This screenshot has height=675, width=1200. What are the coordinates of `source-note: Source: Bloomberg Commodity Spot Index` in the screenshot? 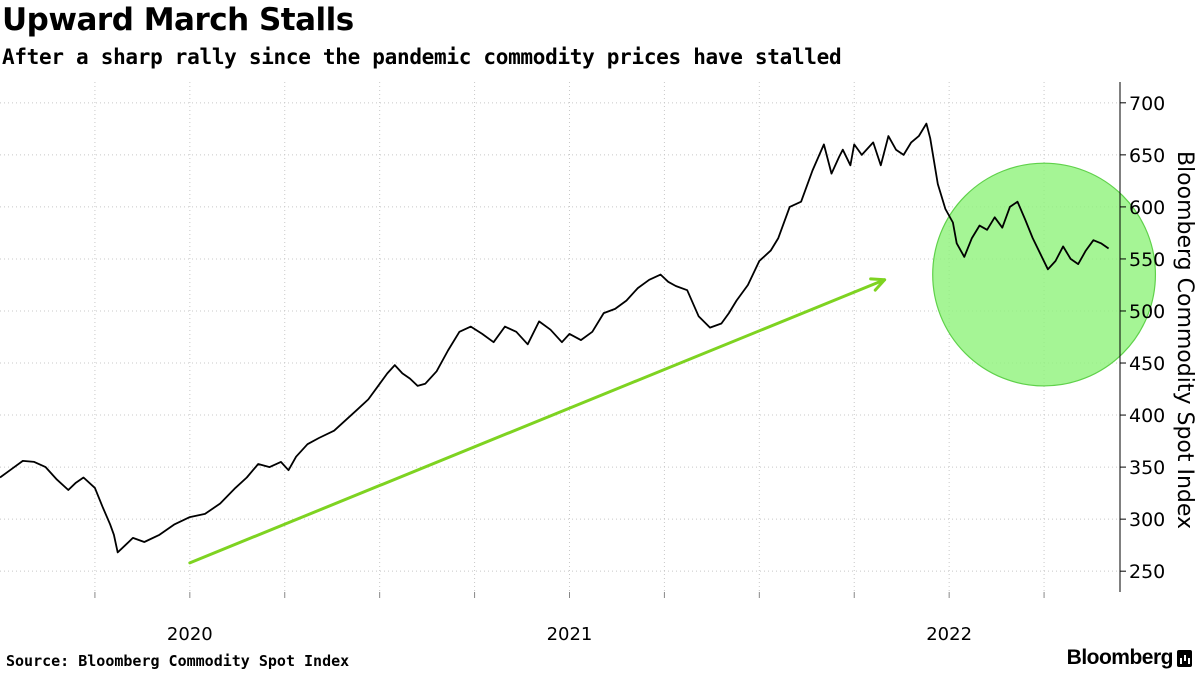 It's located at (178, 661).